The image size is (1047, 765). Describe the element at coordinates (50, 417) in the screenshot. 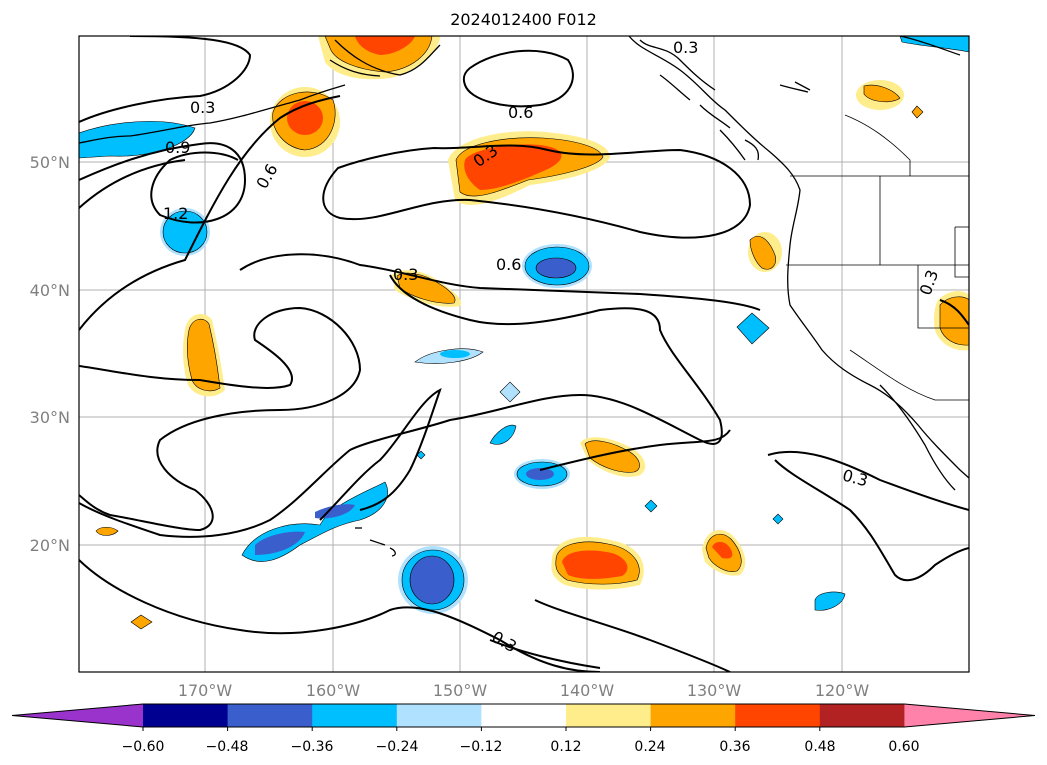

I see `lat-label: 30°N` at that location.